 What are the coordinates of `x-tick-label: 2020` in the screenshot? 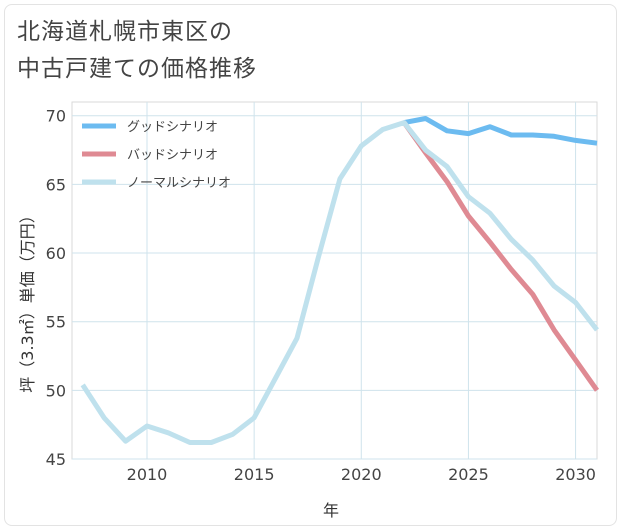 It's located at (361, 474).